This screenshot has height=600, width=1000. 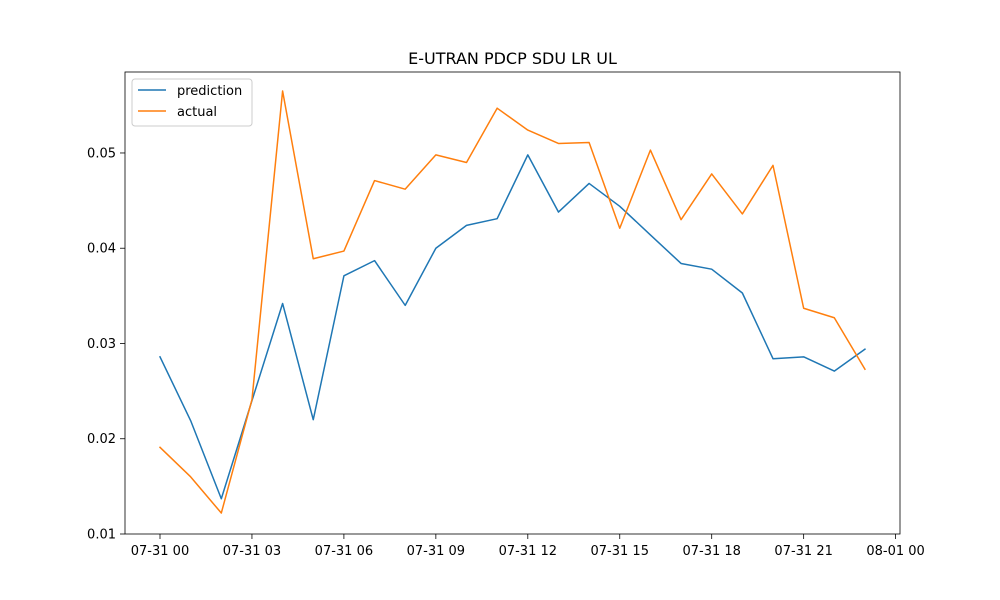 What do you see at coordinates (344, 551) in the screenshot?
I see `x-tick-label: 07-31 06` at bounding box center [344, 551].